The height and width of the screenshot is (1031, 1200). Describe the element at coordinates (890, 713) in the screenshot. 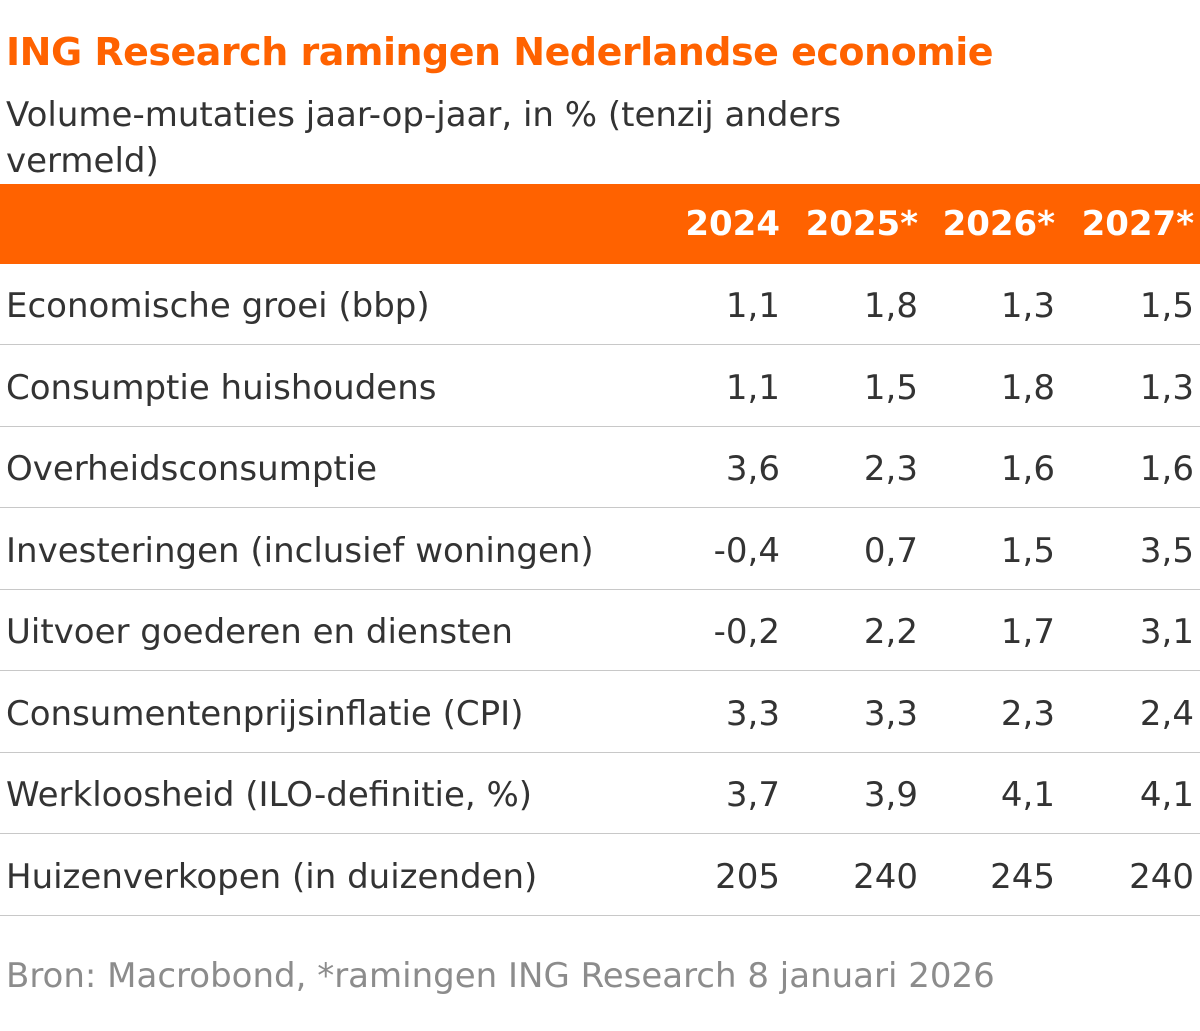

I see `cell-2025: 3,3` at that location.